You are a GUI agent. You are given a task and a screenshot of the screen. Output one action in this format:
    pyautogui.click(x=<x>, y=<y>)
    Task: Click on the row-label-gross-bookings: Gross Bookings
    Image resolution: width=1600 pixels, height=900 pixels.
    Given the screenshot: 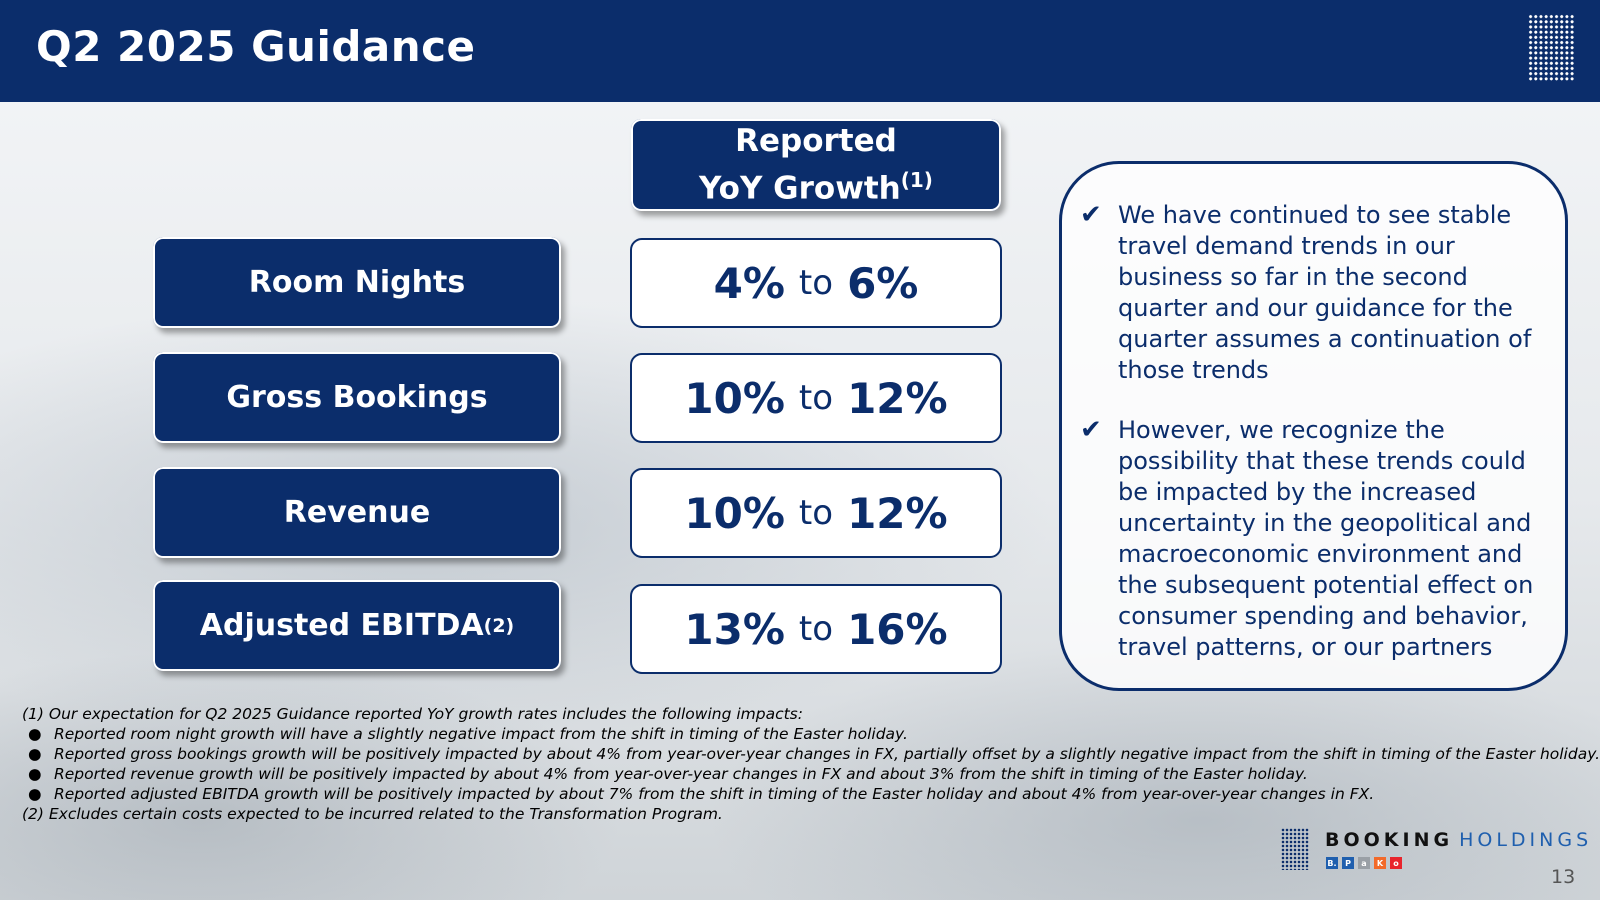 What is the action you would take?
    pyautogui.click(x=357, y=397)
    